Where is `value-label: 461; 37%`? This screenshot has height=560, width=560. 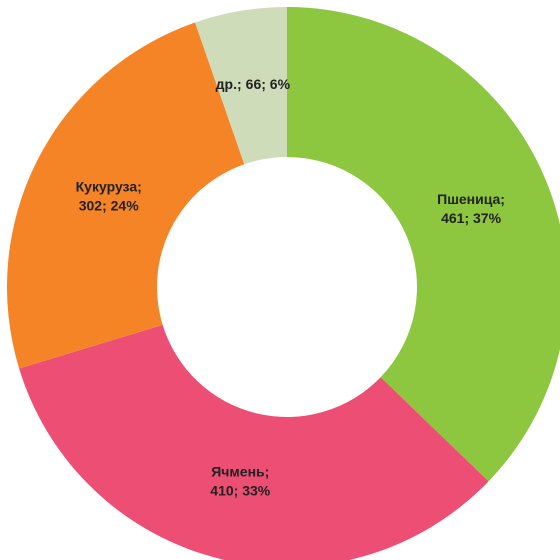
value-label: 461; 37% is located at coordinates (471, 217).